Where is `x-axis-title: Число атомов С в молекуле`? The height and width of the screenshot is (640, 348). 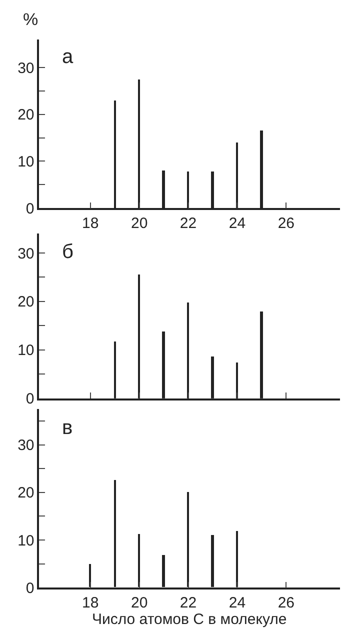 x-axis-title: Число атомов С в молекуле is located at coordinates (189, 619).